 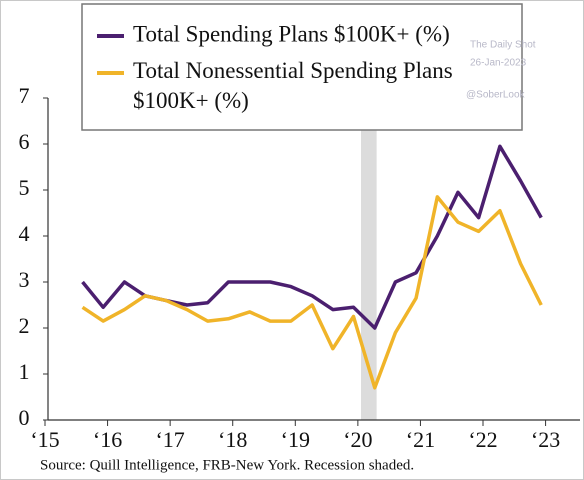 What do you see at coordinates (498, 63) in the screenshot?
I see `watermark: 26-Jan-2023` at bounding box center [498, 63].